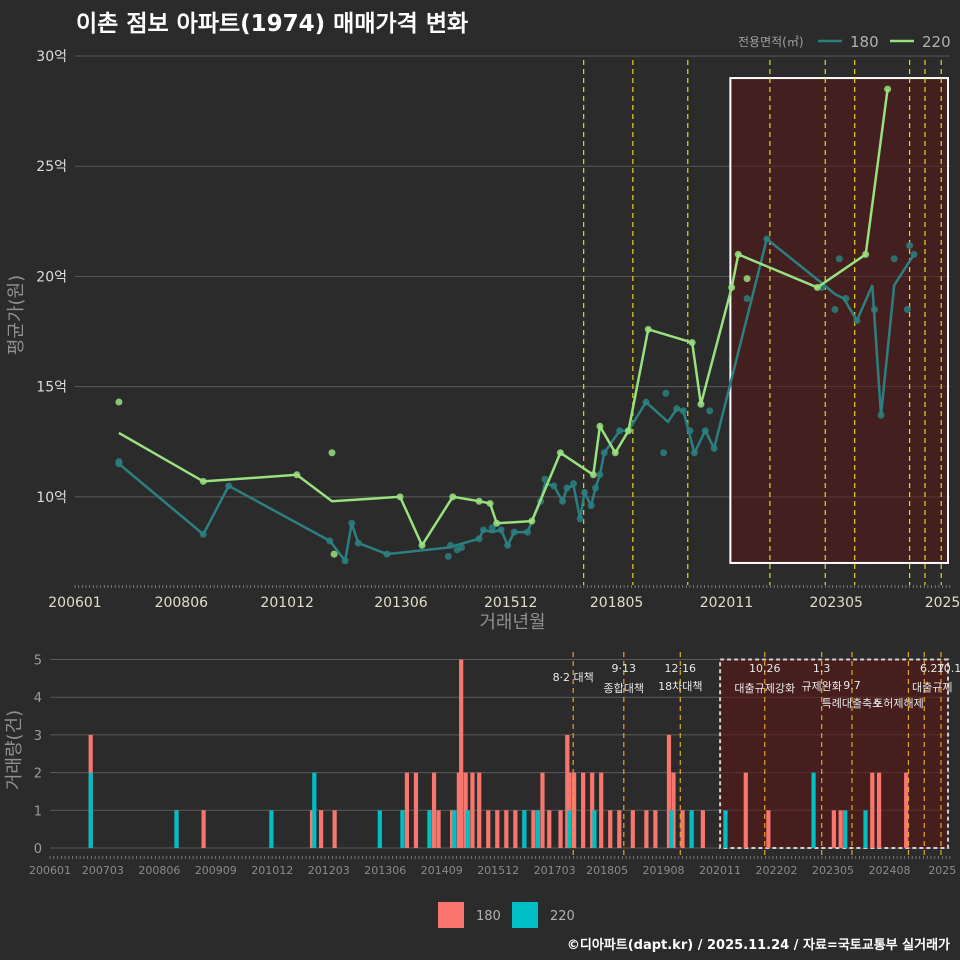 The image size is (960, 960). What do you see at coordinates (51, 167) in the screenshot?
I see `y-tick-label: 25억` at bounding box center [51, 167].